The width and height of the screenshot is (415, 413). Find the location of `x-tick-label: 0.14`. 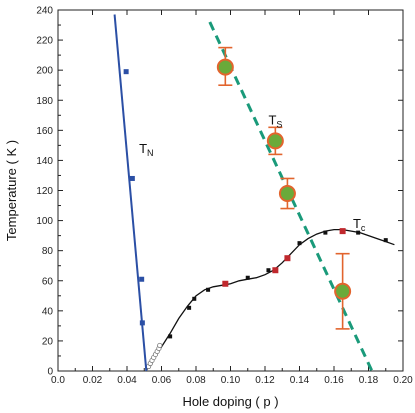

x-tick-label: 0.14 is located at coordinates (300, 380).